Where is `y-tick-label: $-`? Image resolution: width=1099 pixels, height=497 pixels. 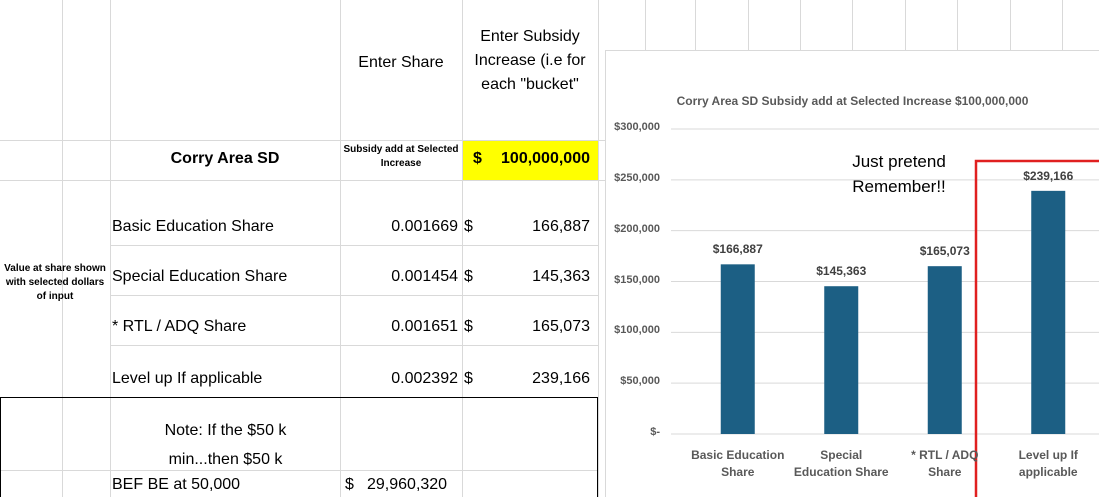
y-tick-label: $- is located at coordinates (655, 432).